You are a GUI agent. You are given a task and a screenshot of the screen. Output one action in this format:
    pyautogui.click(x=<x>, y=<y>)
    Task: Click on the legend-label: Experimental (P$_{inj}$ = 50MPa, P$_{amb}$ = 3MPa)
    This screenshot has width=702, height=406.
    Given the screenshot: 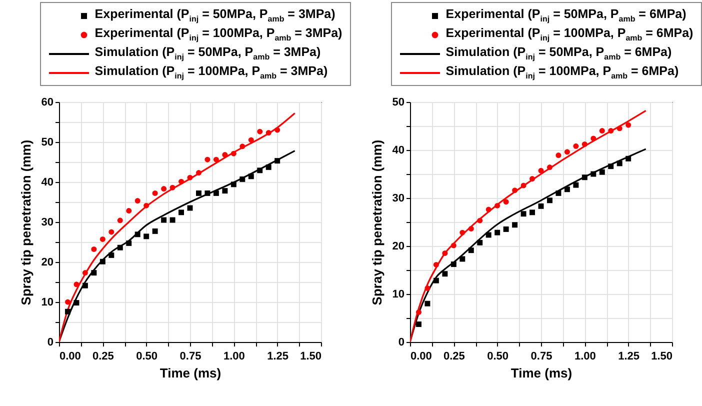 What is the action you would take?
    pyautogui.click(x=215, y=15)
    